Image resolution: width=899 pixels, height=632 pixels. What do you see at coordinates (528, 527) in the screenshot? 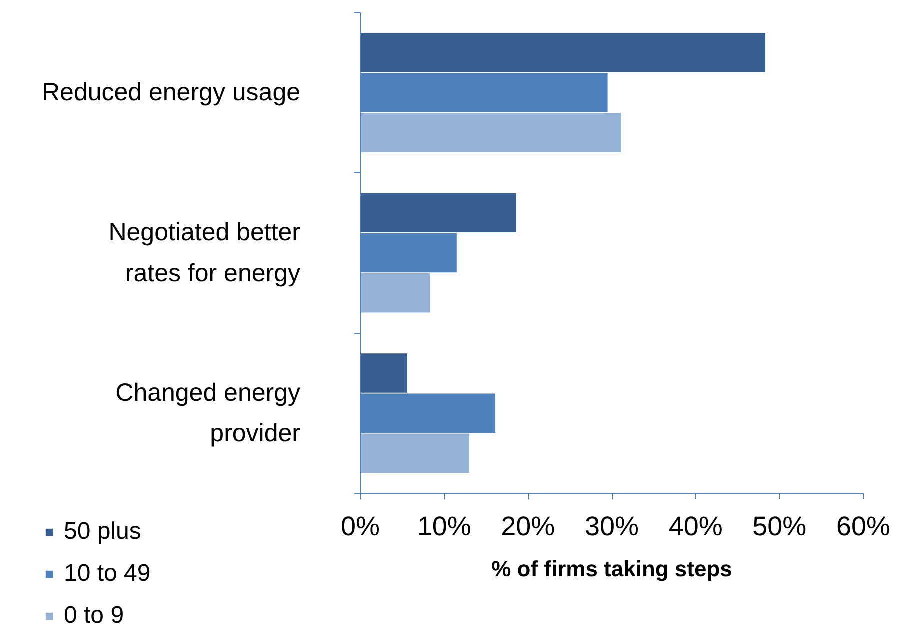
I see `x-tick-label: 20%` at bounding box center [528, 527].